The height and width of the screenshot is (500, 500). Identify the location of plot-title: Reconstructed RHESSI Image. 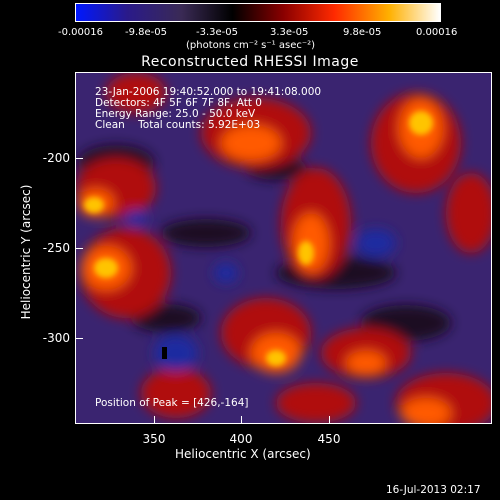
(250, 62).